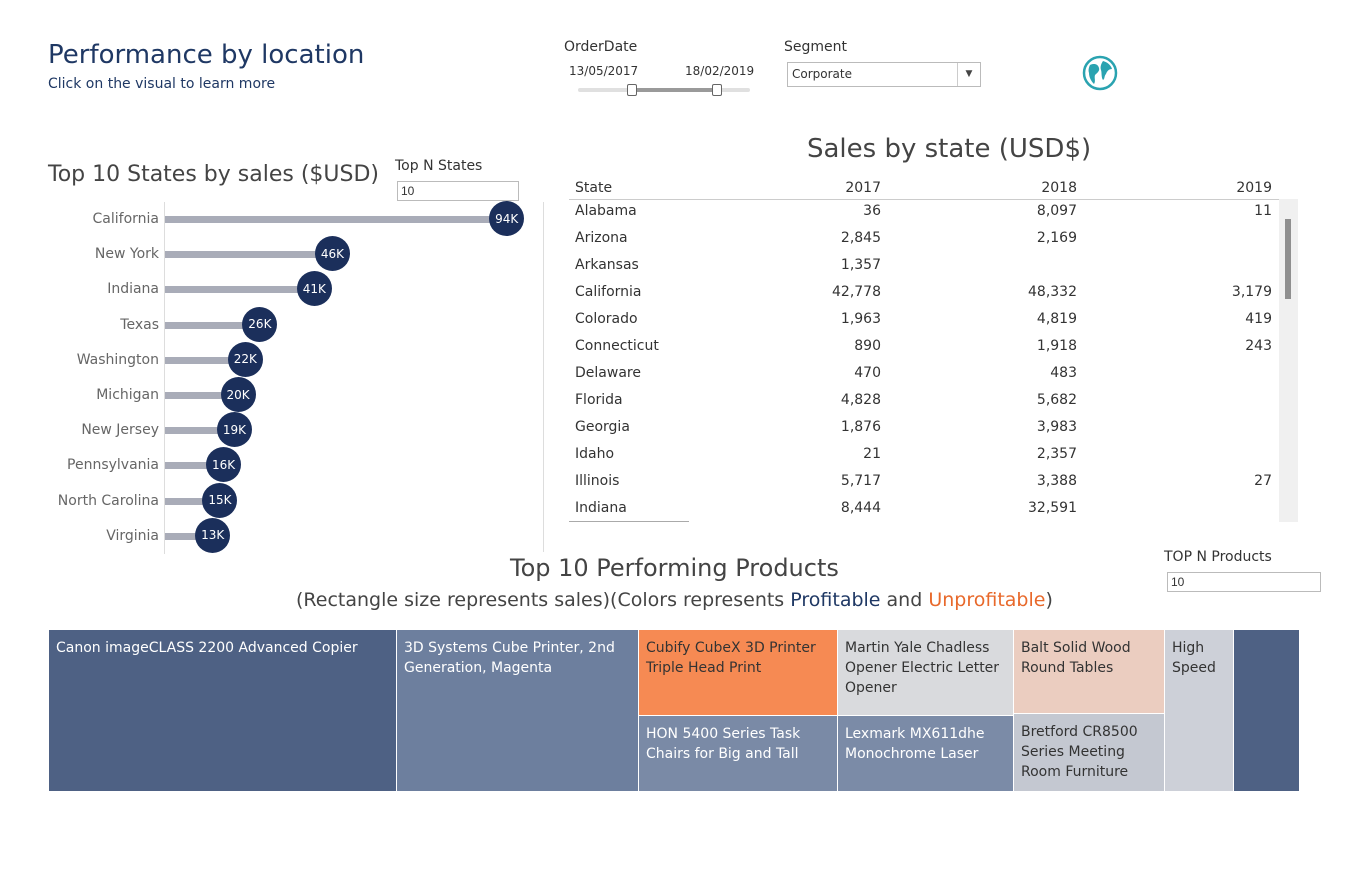  Describe the element at coordinates (162, 84) in the screenshot. I see `page-subtitle: Click on the visual to learn more` at that location.